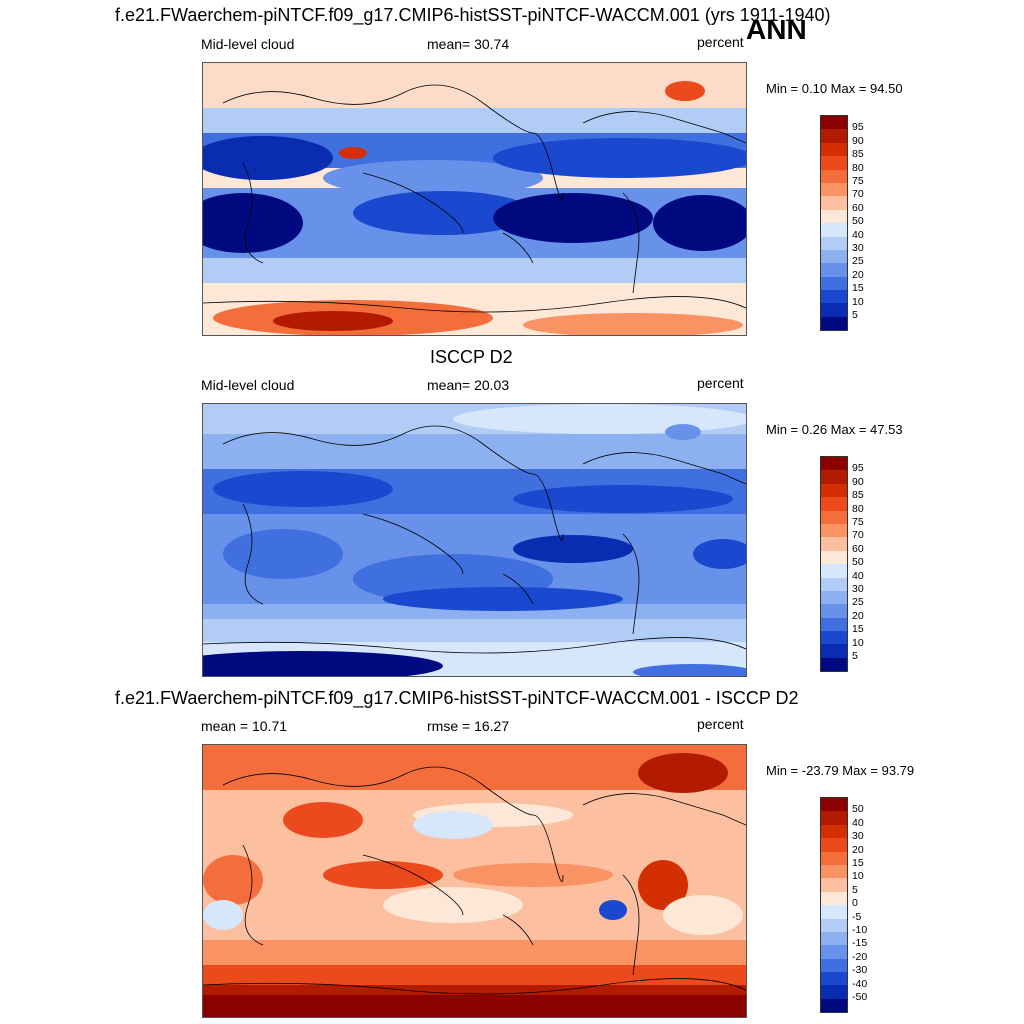 The height and width of the screenshot is (1024, 1024). What do you see at coordinates (834, 88) in the screenshot?
I see `panel1-minmax: Min = 0.10 Max = 94.50` at bounding box center [834, 88].